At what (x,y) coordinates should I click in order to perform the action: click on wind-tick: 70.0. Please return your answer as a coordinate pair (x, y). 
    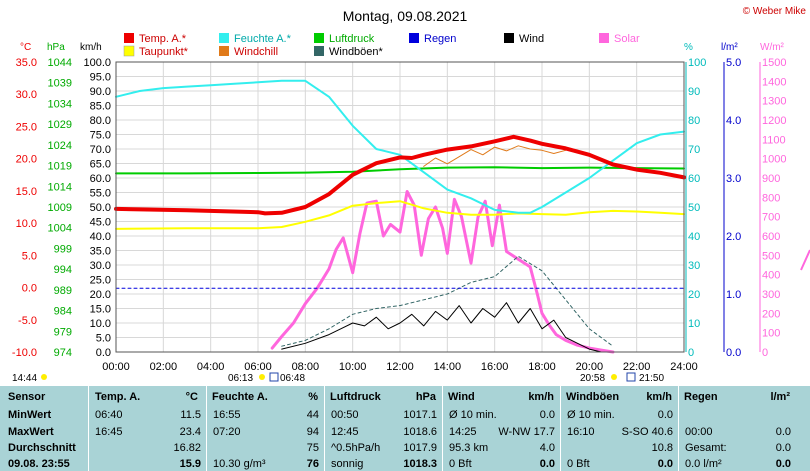
    Looking at the image, I should click on (100, 150).